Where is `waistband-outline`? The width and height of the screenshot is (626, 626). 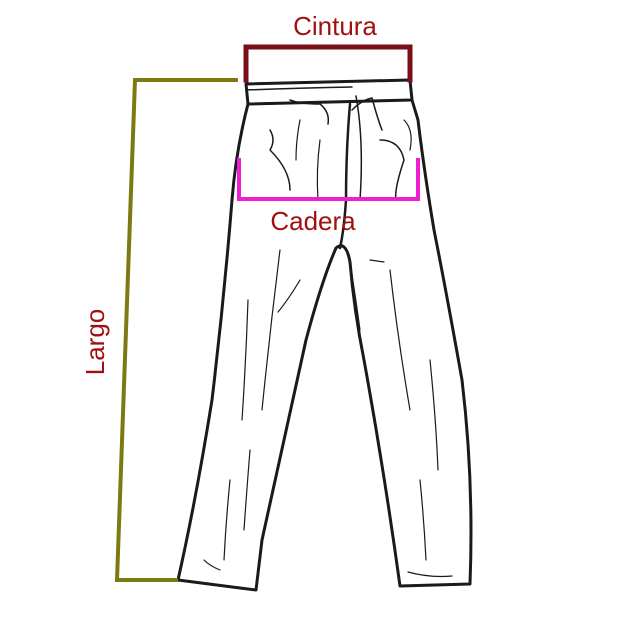
waistband-outline is located at coordinates (329, 92).